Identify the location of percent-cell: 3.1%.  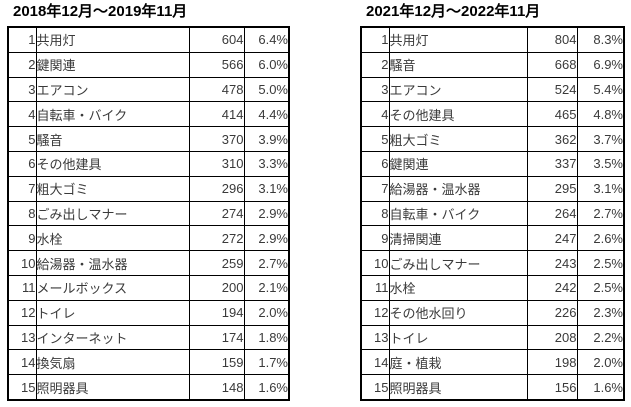
(266, 188).